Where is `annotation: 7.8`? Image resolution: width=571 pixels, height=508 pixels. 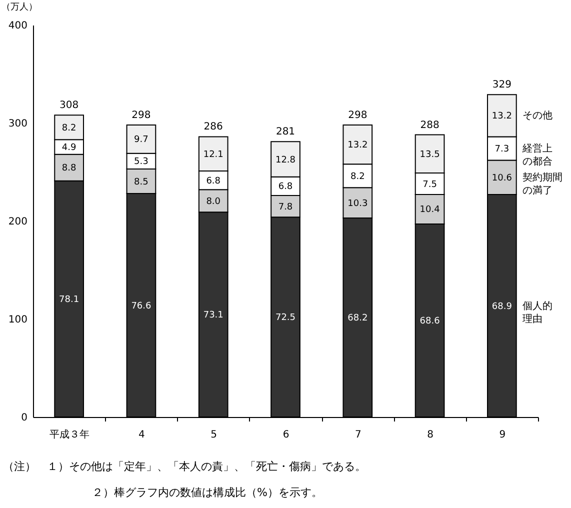 annotation: 7.8 is located at coordinates (285, 207).